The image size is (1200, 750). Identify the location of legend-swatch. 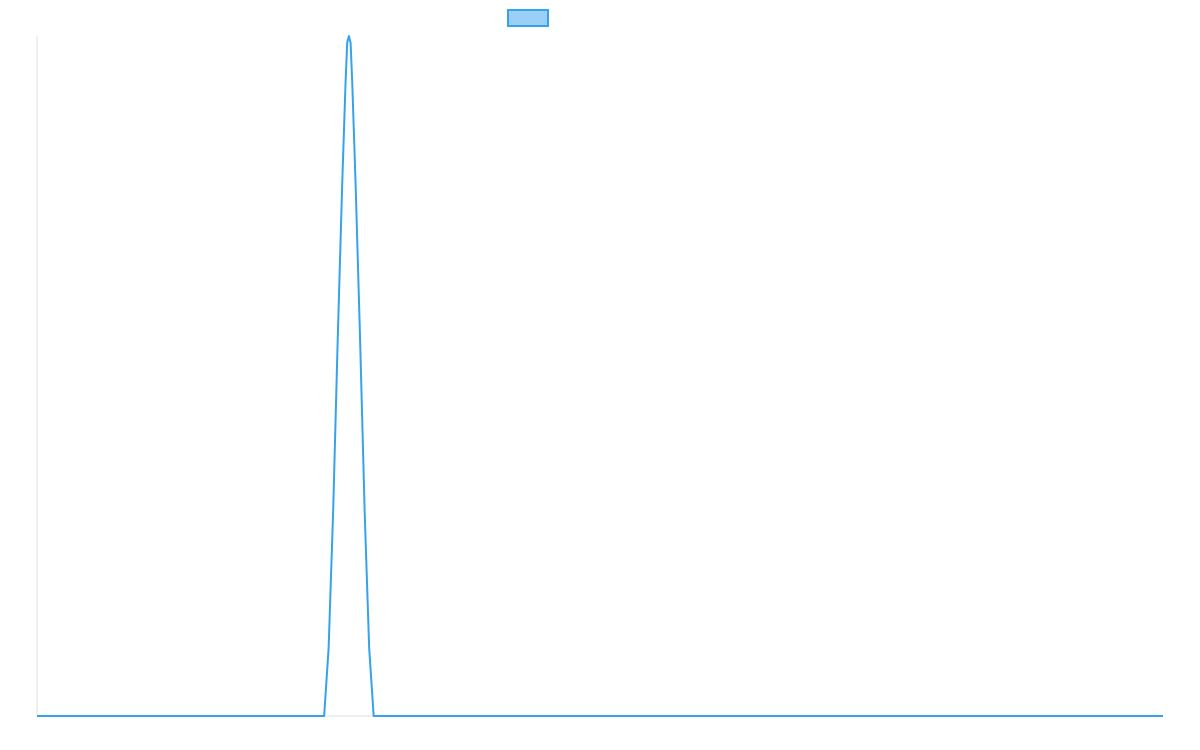
(528, 18).